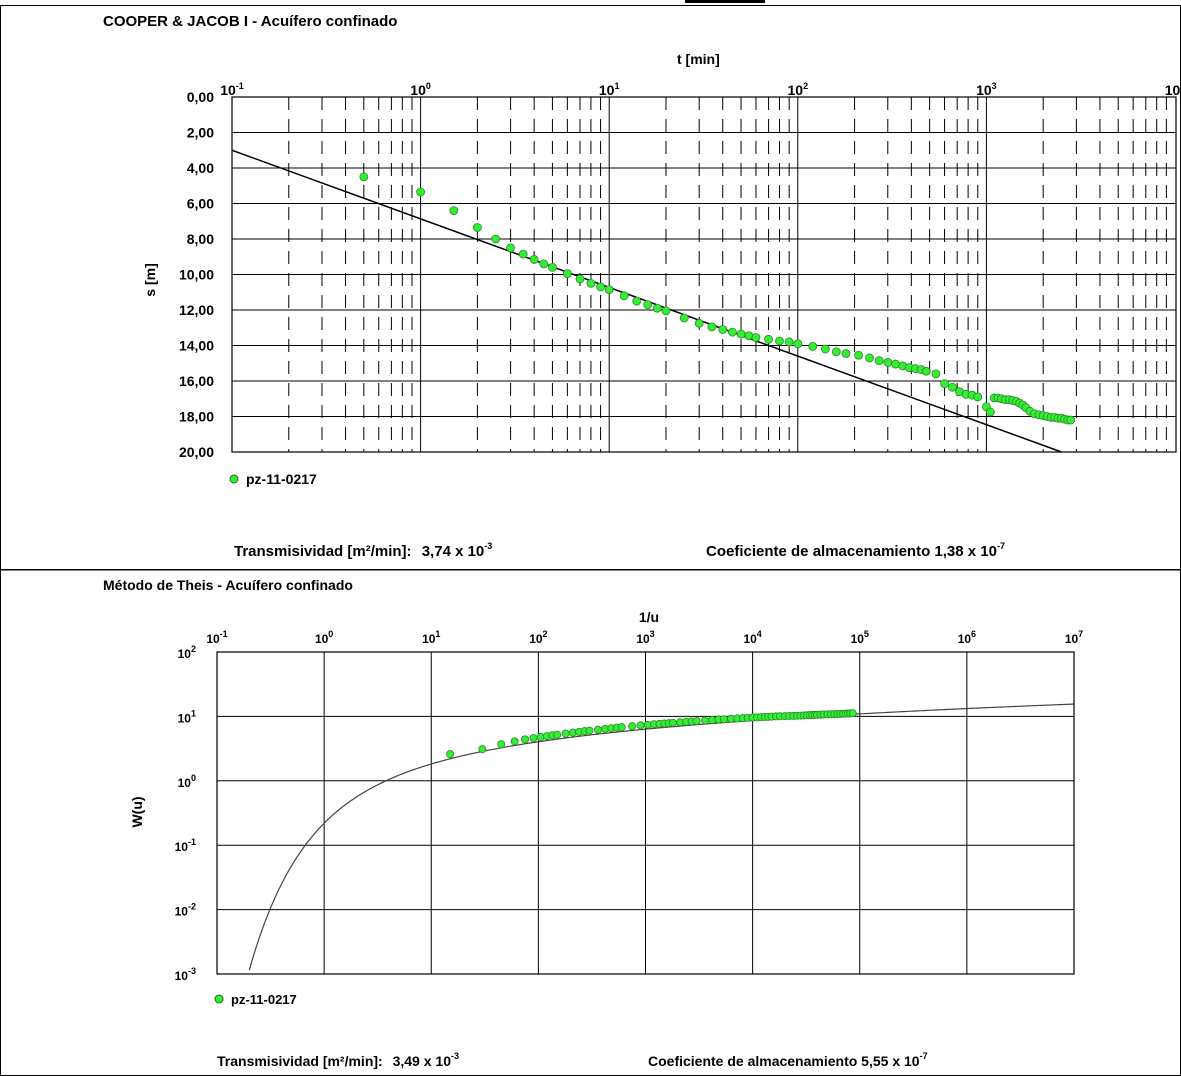  Describe the element at coordinates (851, 551) in the screenshot. I see `chart1-storage-label: Coeficiente de almacenamiento 1,38 x 10` at that location.